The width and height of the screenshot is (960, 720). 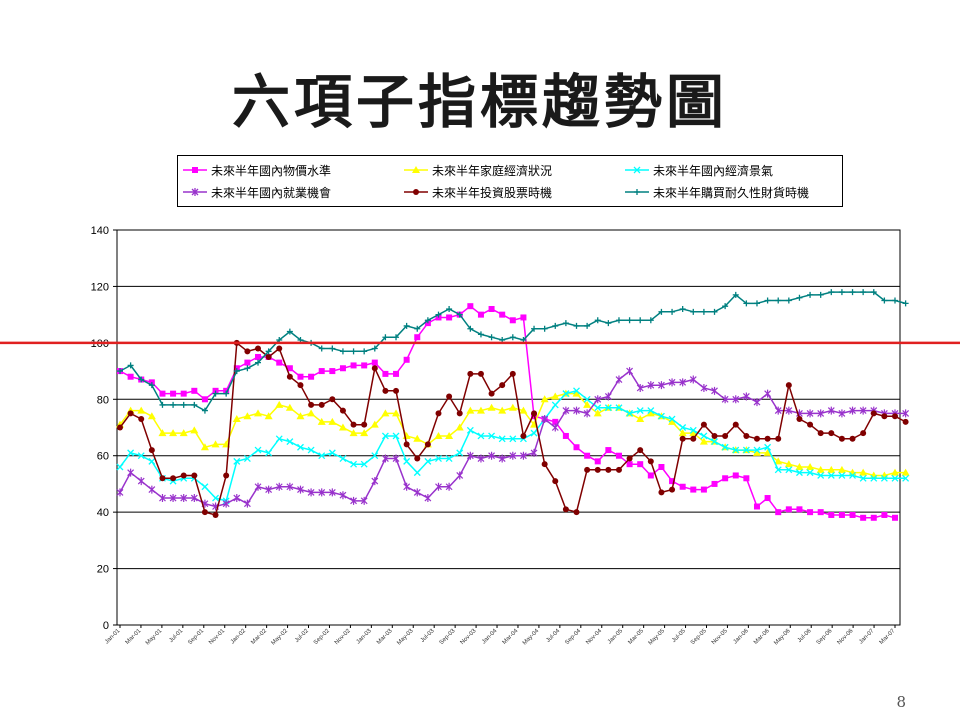 What do you see at coordinates (742, 637) in the screenshot?
I see `x-tick-label: Jan-06` at bounding box center [742, 637].